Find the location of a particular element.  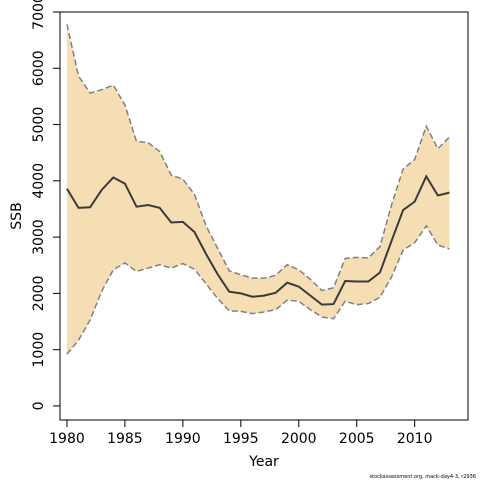

x-tick-label: 1995 is located at coordinates (241, 439).